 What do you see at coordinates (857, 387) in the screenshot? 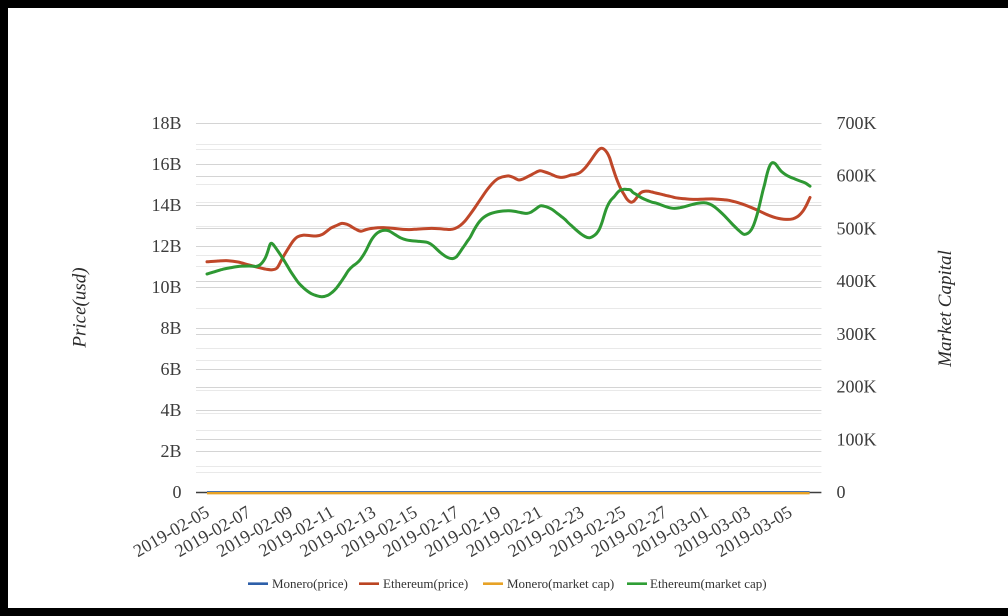
I see `svg-text: 200K` at bounding box center [857, 387].